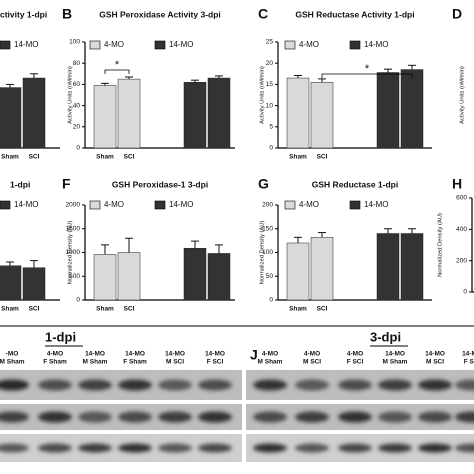  I want to click on significance-mark: *, so click(117, 65).